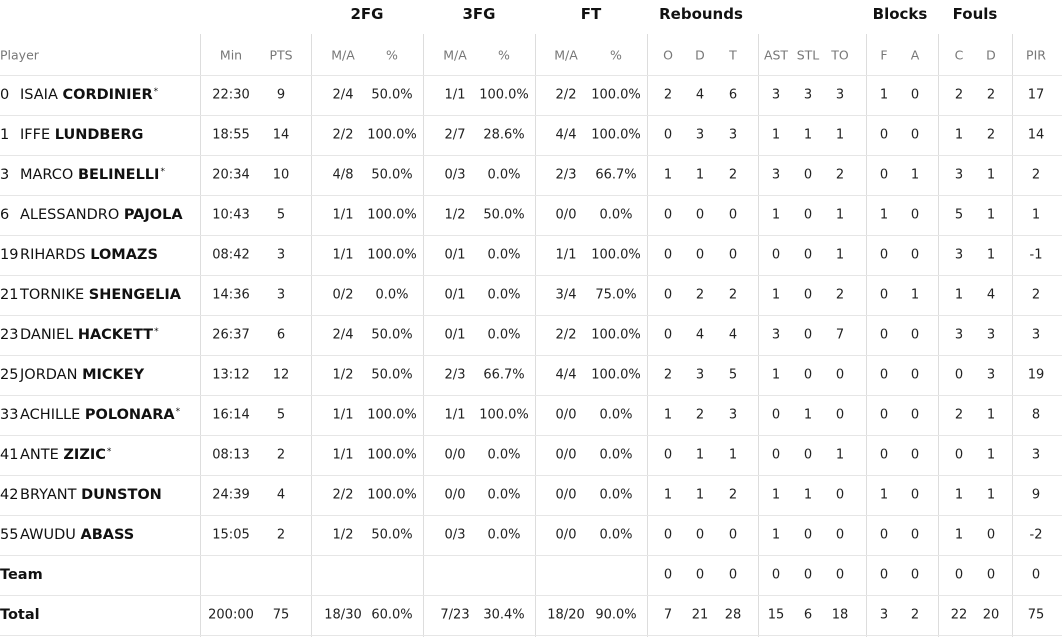  Describe the element at coordinates (504, 135) in the screenshot. I see `stat-cell: 28.6%` at that location.